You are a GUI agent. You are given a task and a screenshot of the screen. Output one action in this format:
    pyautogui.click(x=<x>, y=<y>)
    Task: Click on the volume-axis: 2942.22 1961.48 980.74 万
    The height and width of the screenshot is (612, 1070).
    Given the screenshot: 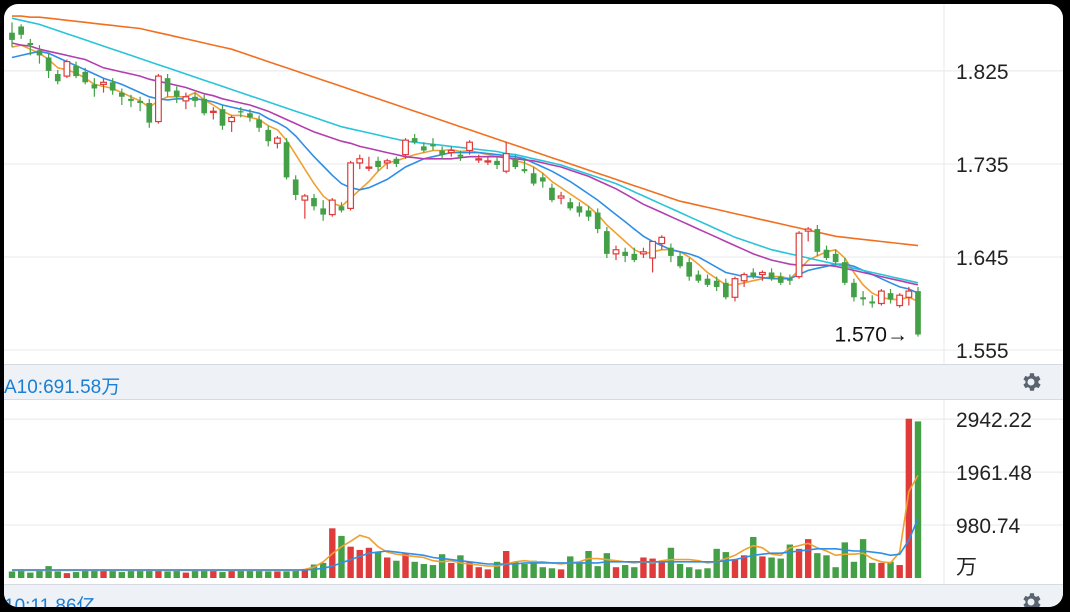 What is the action you would take?
    pyautogui.click(x=994, y=494)
    